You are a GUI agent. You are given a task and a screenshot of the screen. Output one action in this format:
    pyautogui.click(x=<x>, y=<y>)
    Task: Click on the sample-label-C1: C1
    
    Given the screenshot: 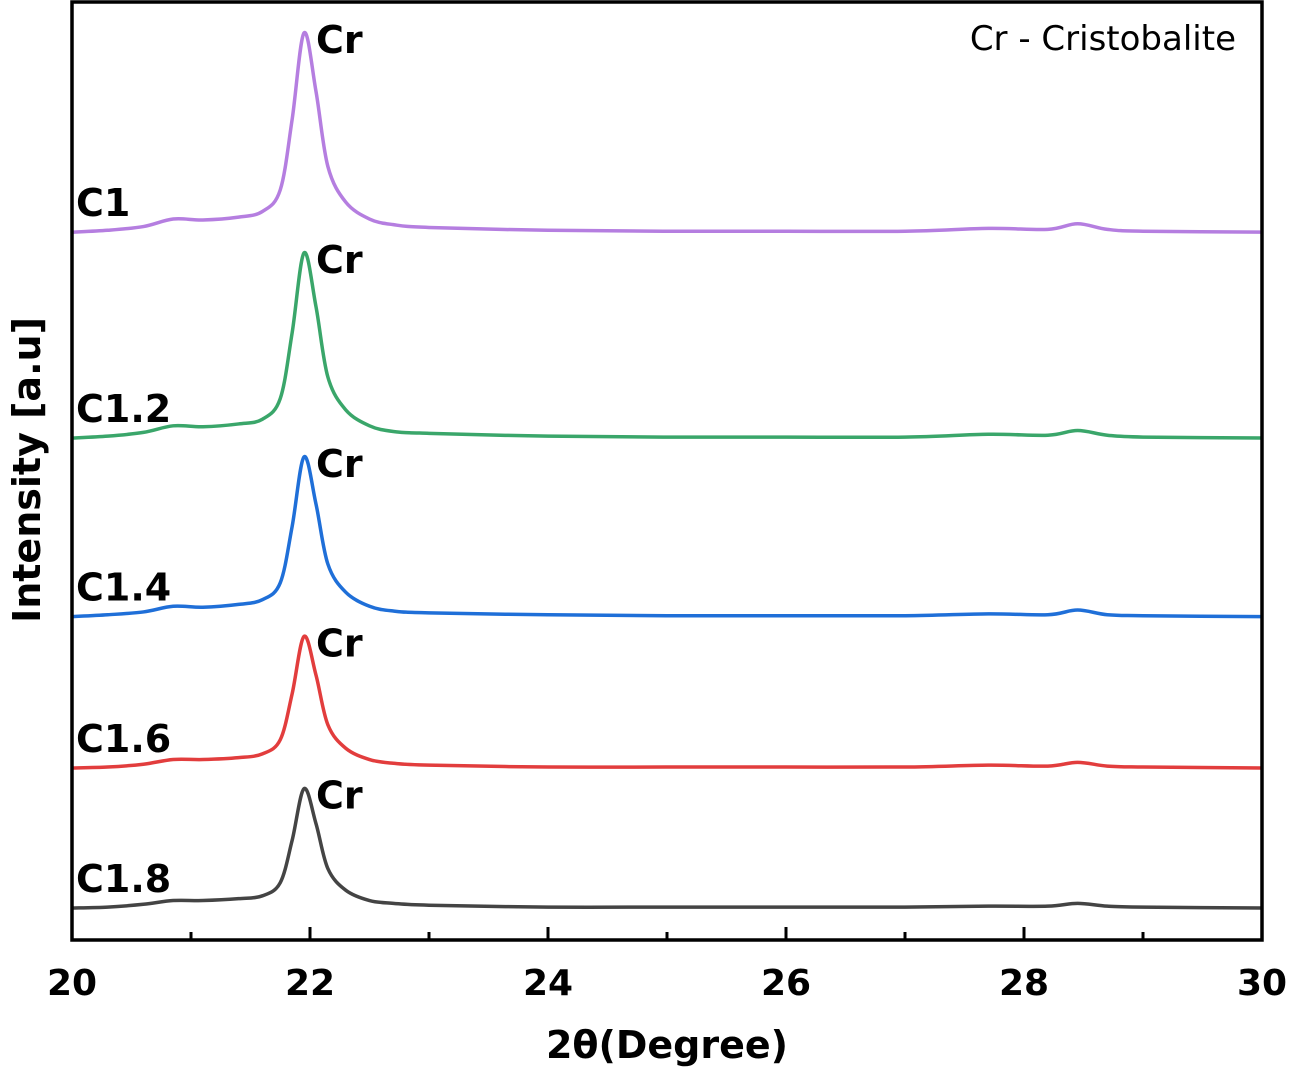 What is the action you would take?
    pyautogui.click(x=103, y=203)
    